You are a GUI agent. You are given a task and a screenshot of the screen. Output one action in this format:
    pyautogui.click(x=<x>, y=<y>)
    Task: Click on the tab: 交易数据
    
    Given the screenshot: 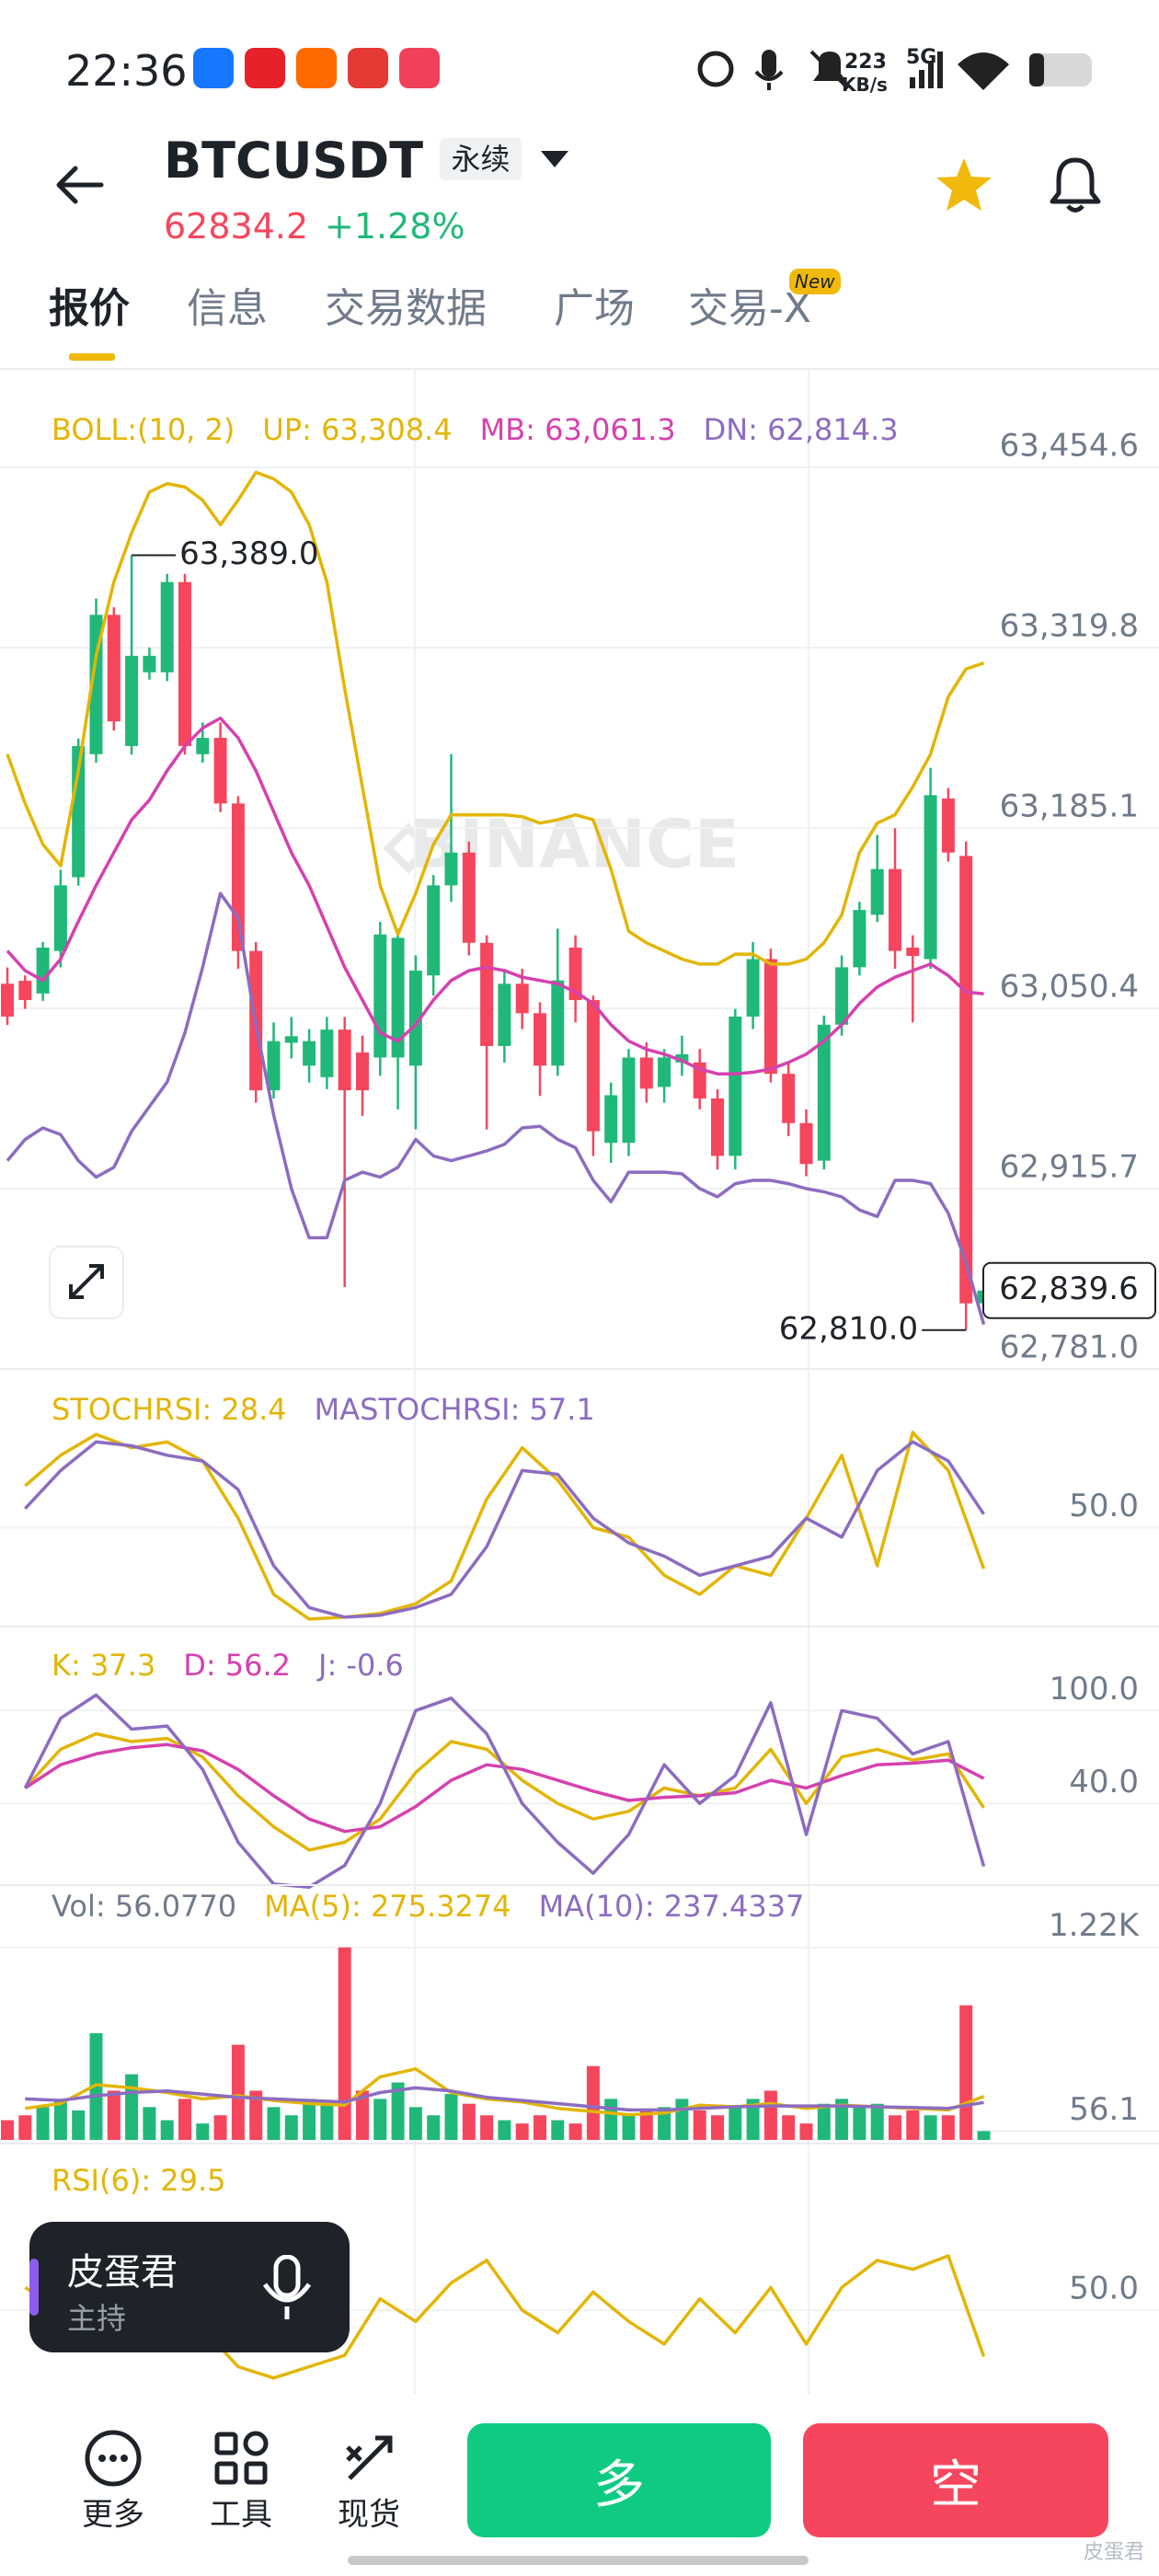 What is the action you would take?
    pyautogui.click(x=406, y=308)
    